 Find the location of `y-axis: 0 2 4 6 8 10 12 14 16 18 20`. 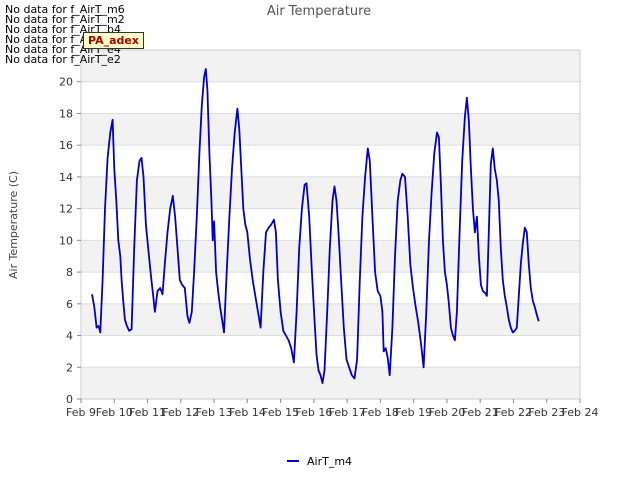

y-axis: 0 2 4 6 8 10 12 14 16 18 20 is located at coordinates (70, 241).